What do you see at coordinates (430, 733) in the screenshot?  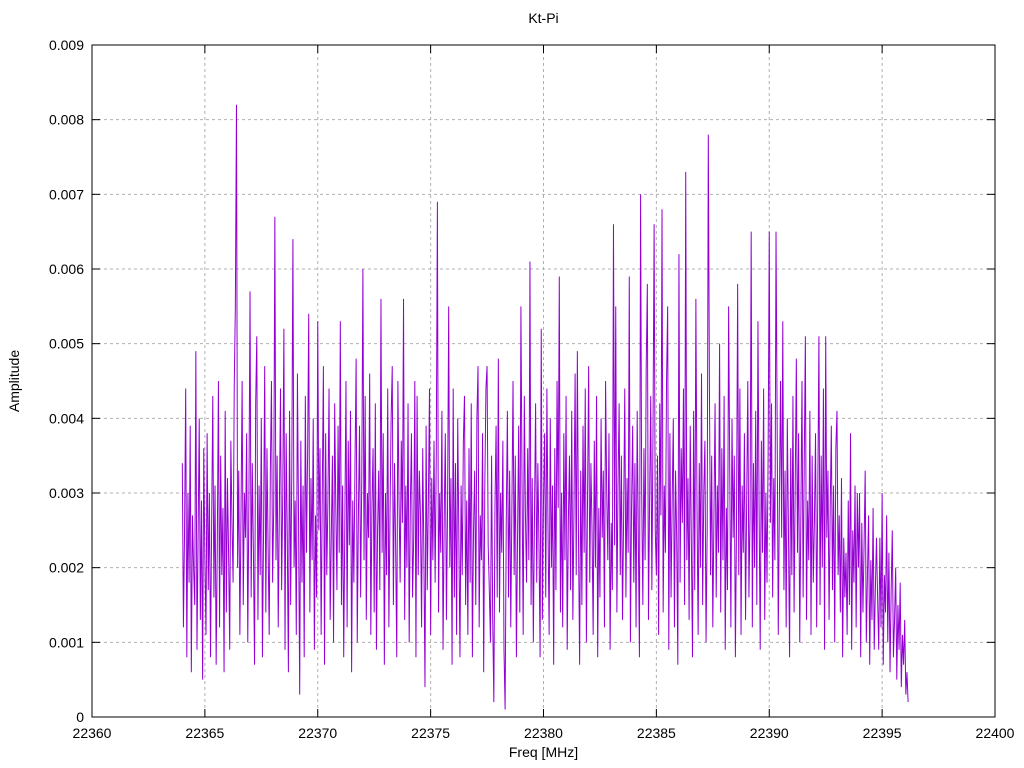 I see `x-tick-label: 22375` at bounding box center [430, 733].